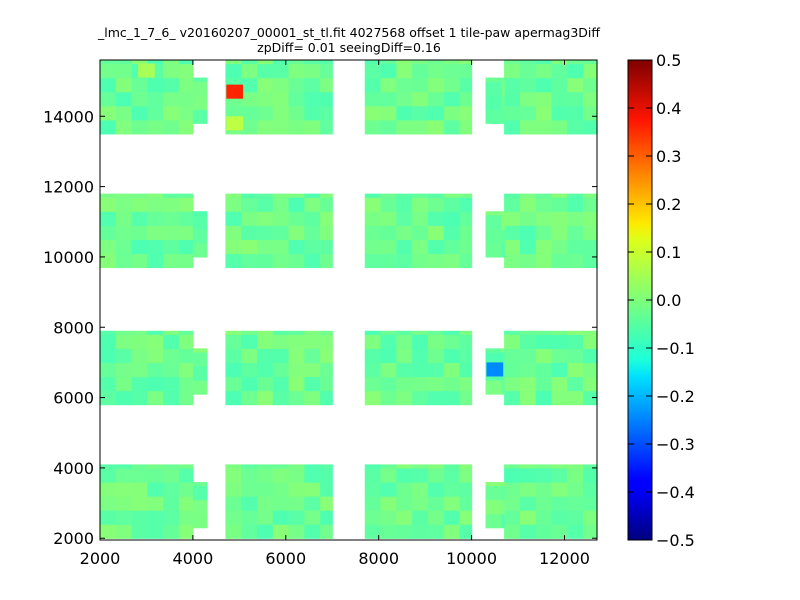 The image size is (800, 600). Describe the element at coordinates (285, 558) in the screenshot. I see `x-tick-label: 6000` at that location.